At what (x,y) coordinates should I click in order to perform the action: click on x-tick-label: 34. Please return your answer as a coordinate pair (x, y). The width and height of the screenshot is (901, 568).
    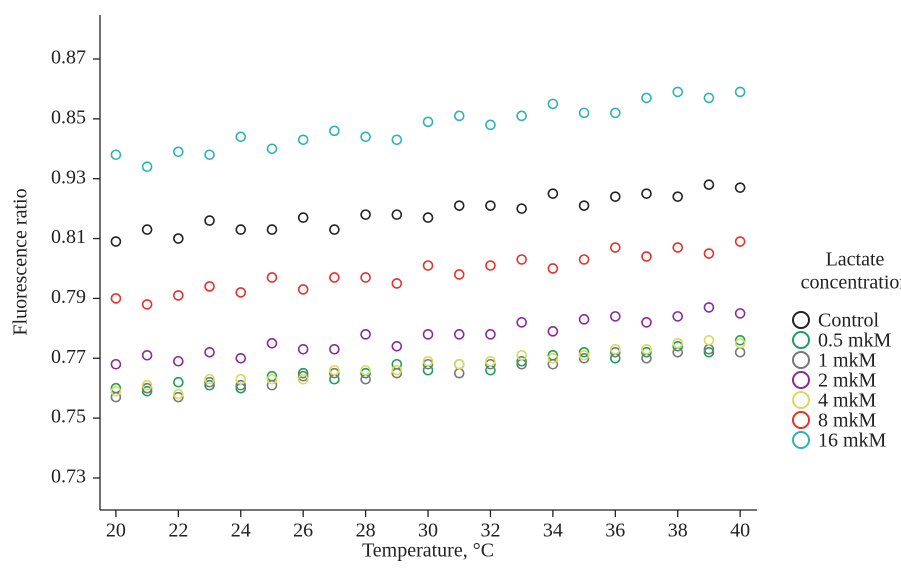
    Looking at the image, I should click on (553, 531).